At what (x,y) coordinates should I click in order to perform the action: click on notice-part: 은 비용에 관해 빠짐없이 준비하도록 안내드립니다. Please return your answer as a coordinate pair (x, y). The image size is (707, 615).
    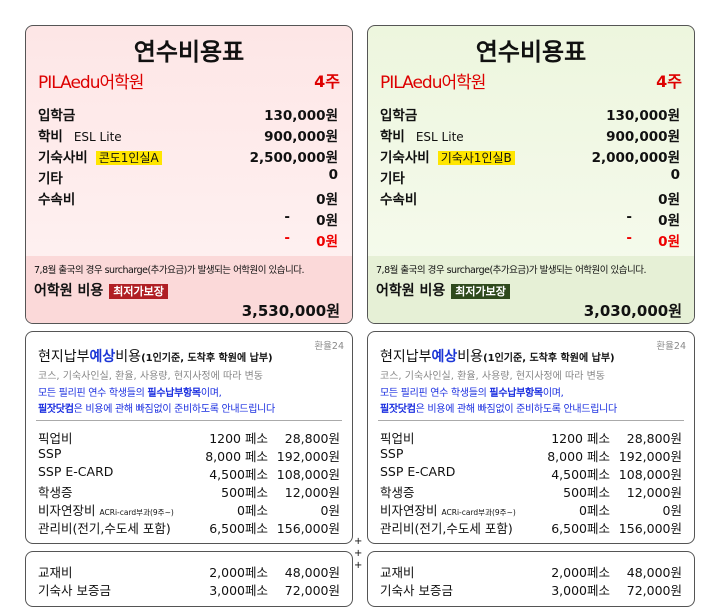
    Looking at the image, I should click on (174, 409).